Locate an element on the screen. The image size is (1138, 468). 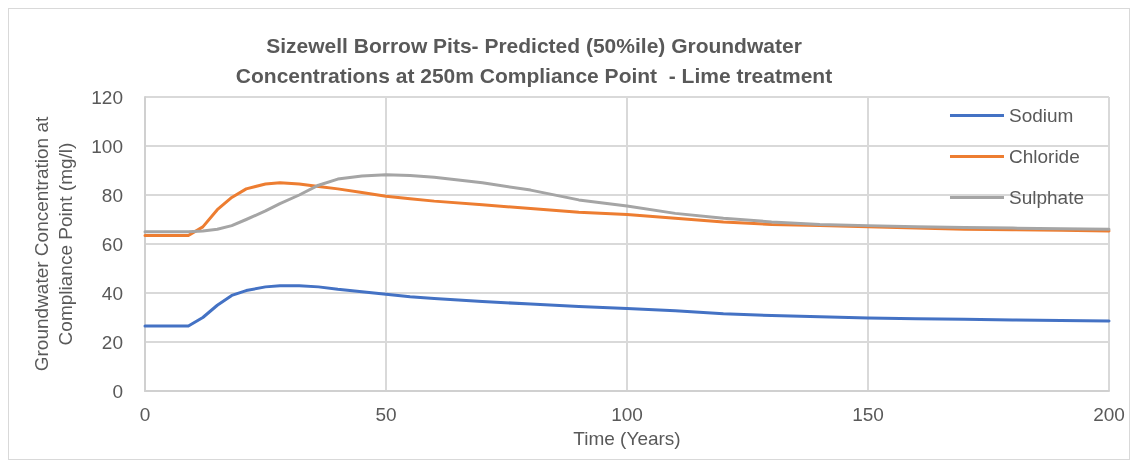
y-axis-title: Groundwater Concentration at Compliance Point (mg/l) is located at coordinates (53, 244).